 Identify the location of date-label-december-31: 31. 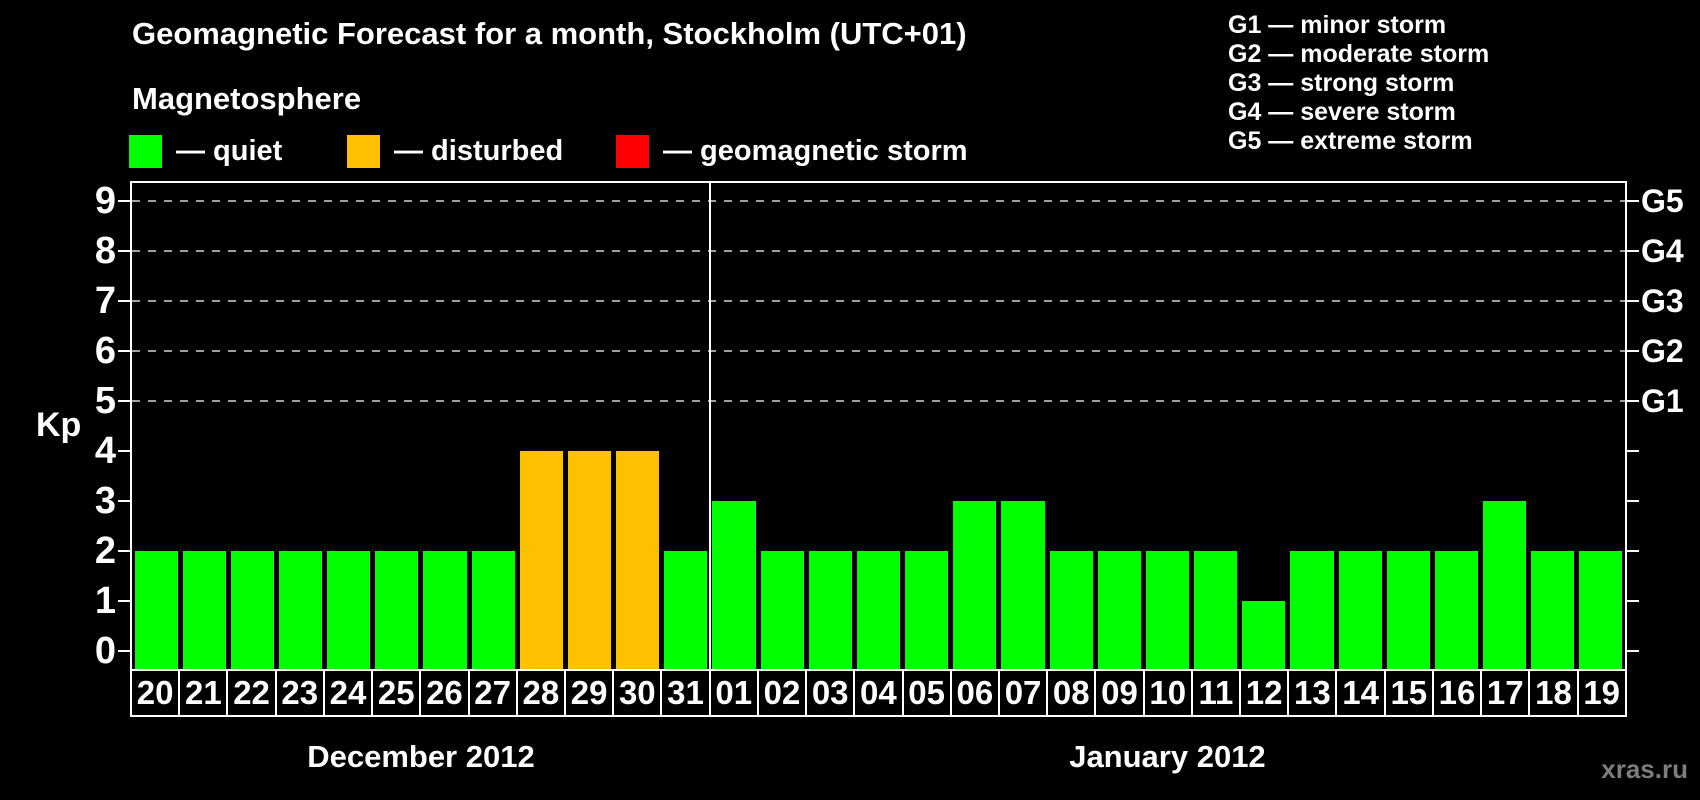
(686, 693).